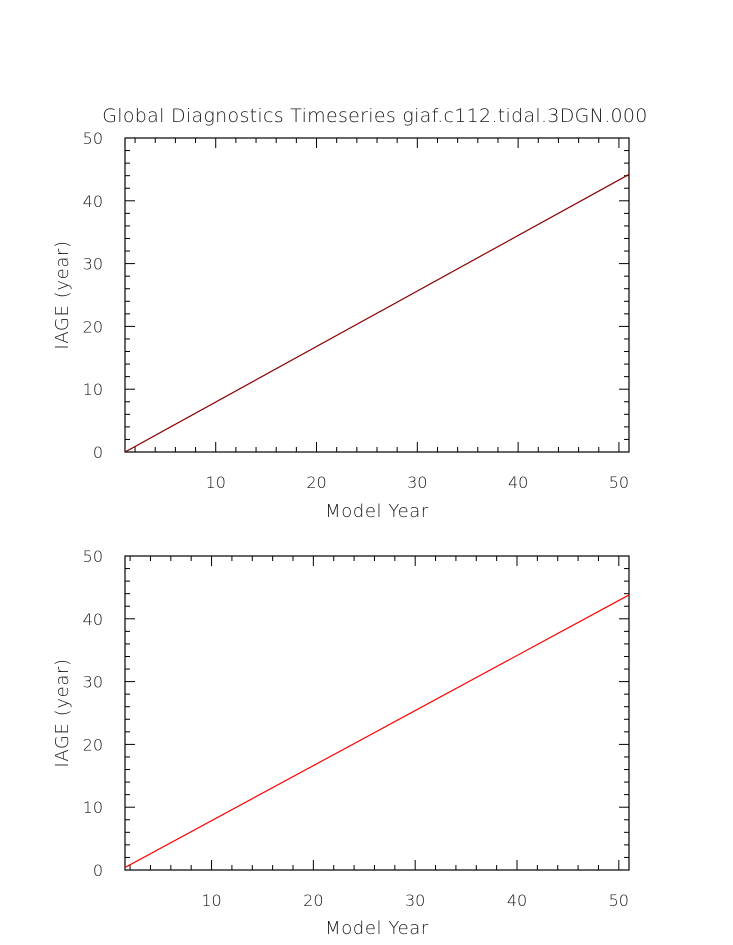 The height and width of the screenshot is (945, 733). I want to click on top-x-tick-label: 40, so click(518, 482).